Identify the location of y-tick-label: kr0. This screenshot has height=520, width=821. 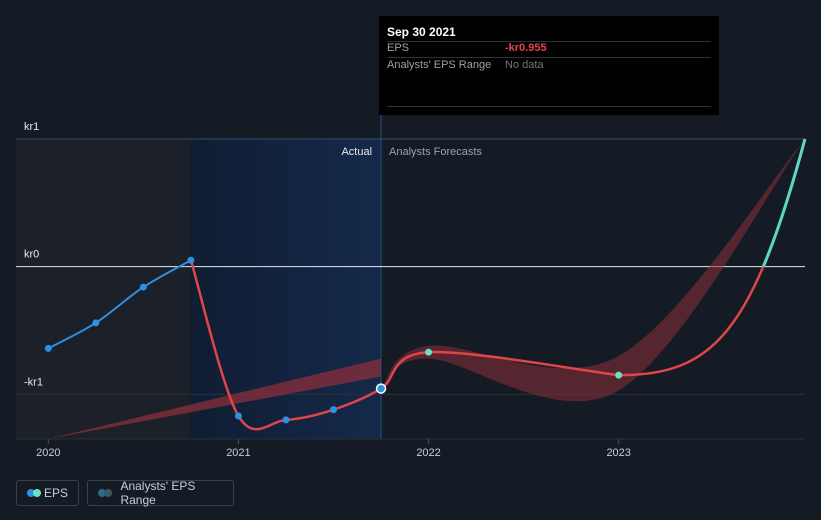
(31, 255).